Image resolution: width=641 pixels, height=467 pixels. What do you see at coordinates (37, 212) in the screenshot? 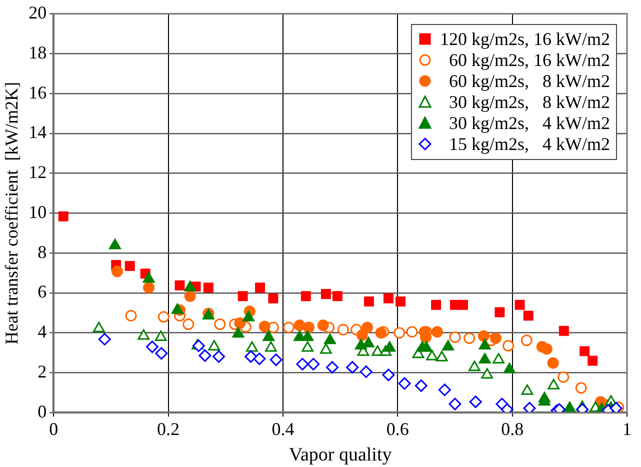
I see `y-tick-label: 10` at bounding box center [37, 212].